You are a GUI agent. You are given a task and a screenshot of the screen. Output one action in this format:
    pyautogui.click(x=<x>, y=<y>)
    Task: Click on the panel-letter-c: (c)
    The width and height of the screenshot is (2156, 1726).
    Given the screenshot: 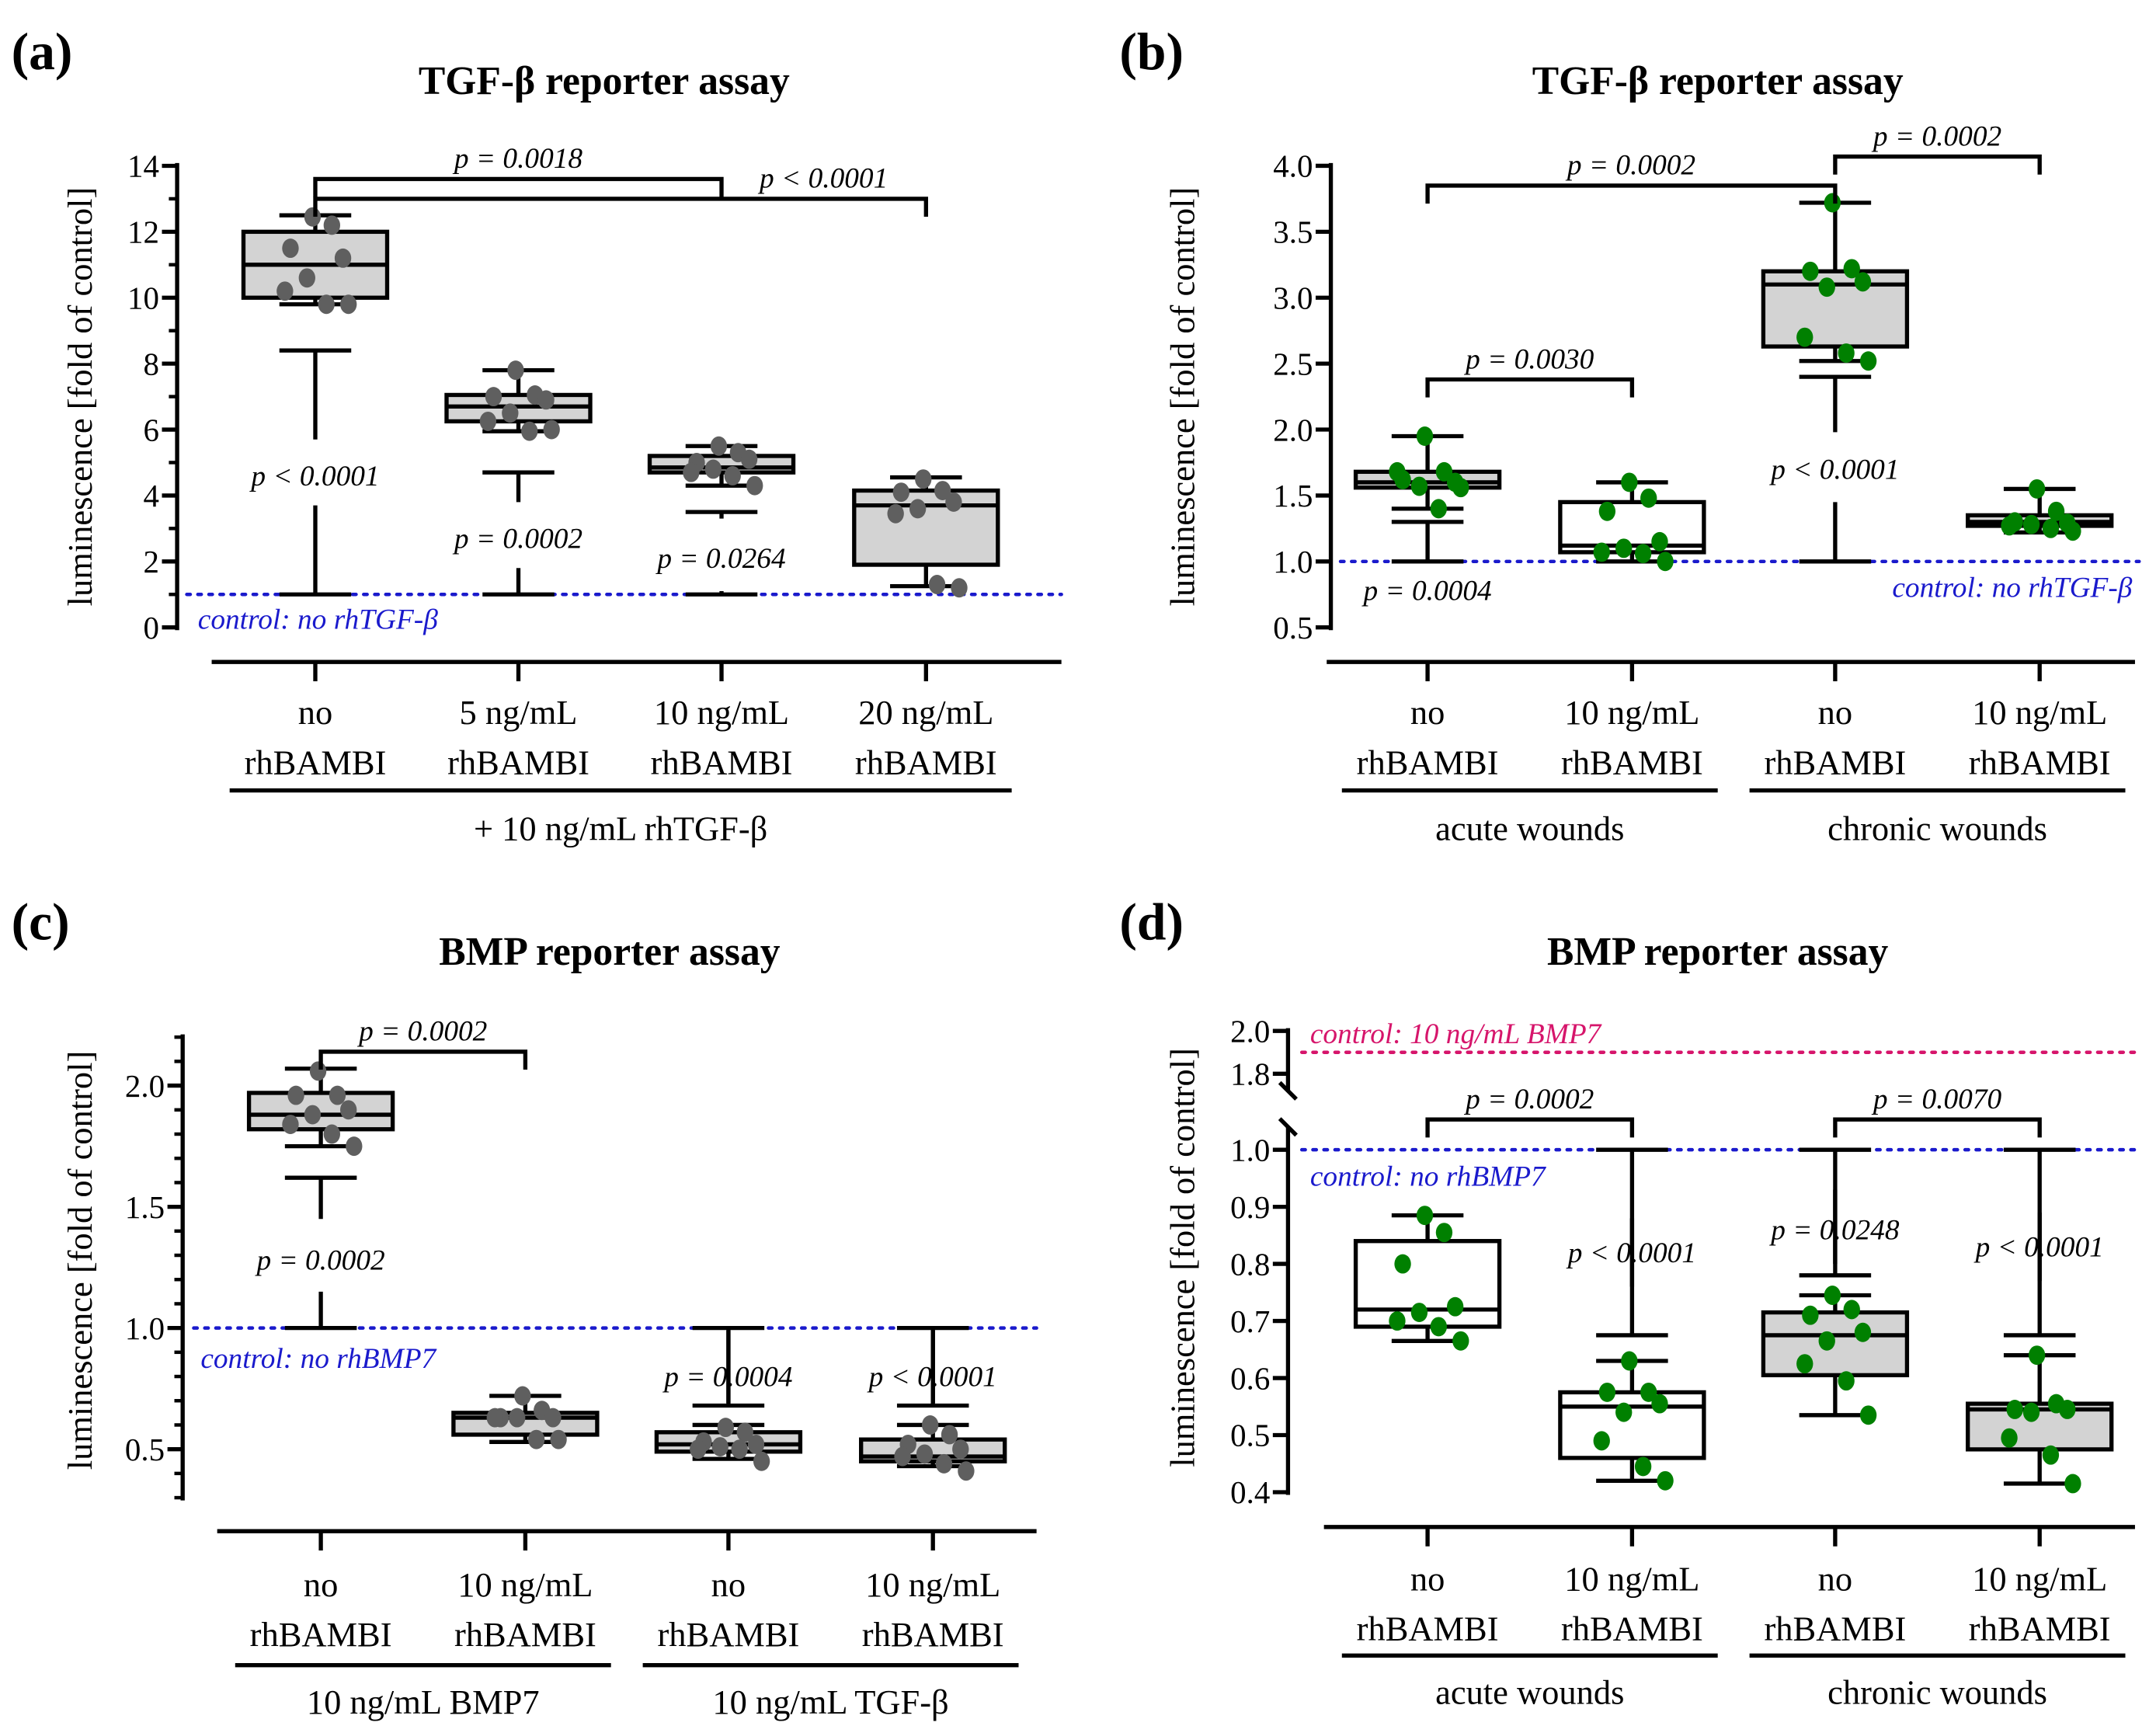 What is the action you would take?
    pyautogui.click(x=41, y=922)
    